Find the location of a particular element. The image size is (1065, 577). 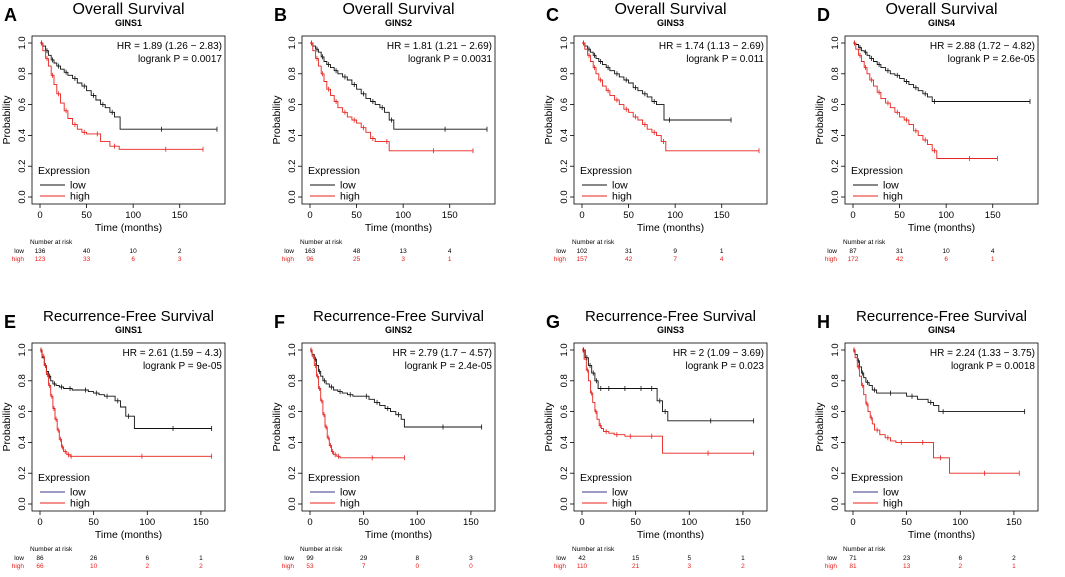

risk-count-high: 2 is located at coordinates (743, 566).